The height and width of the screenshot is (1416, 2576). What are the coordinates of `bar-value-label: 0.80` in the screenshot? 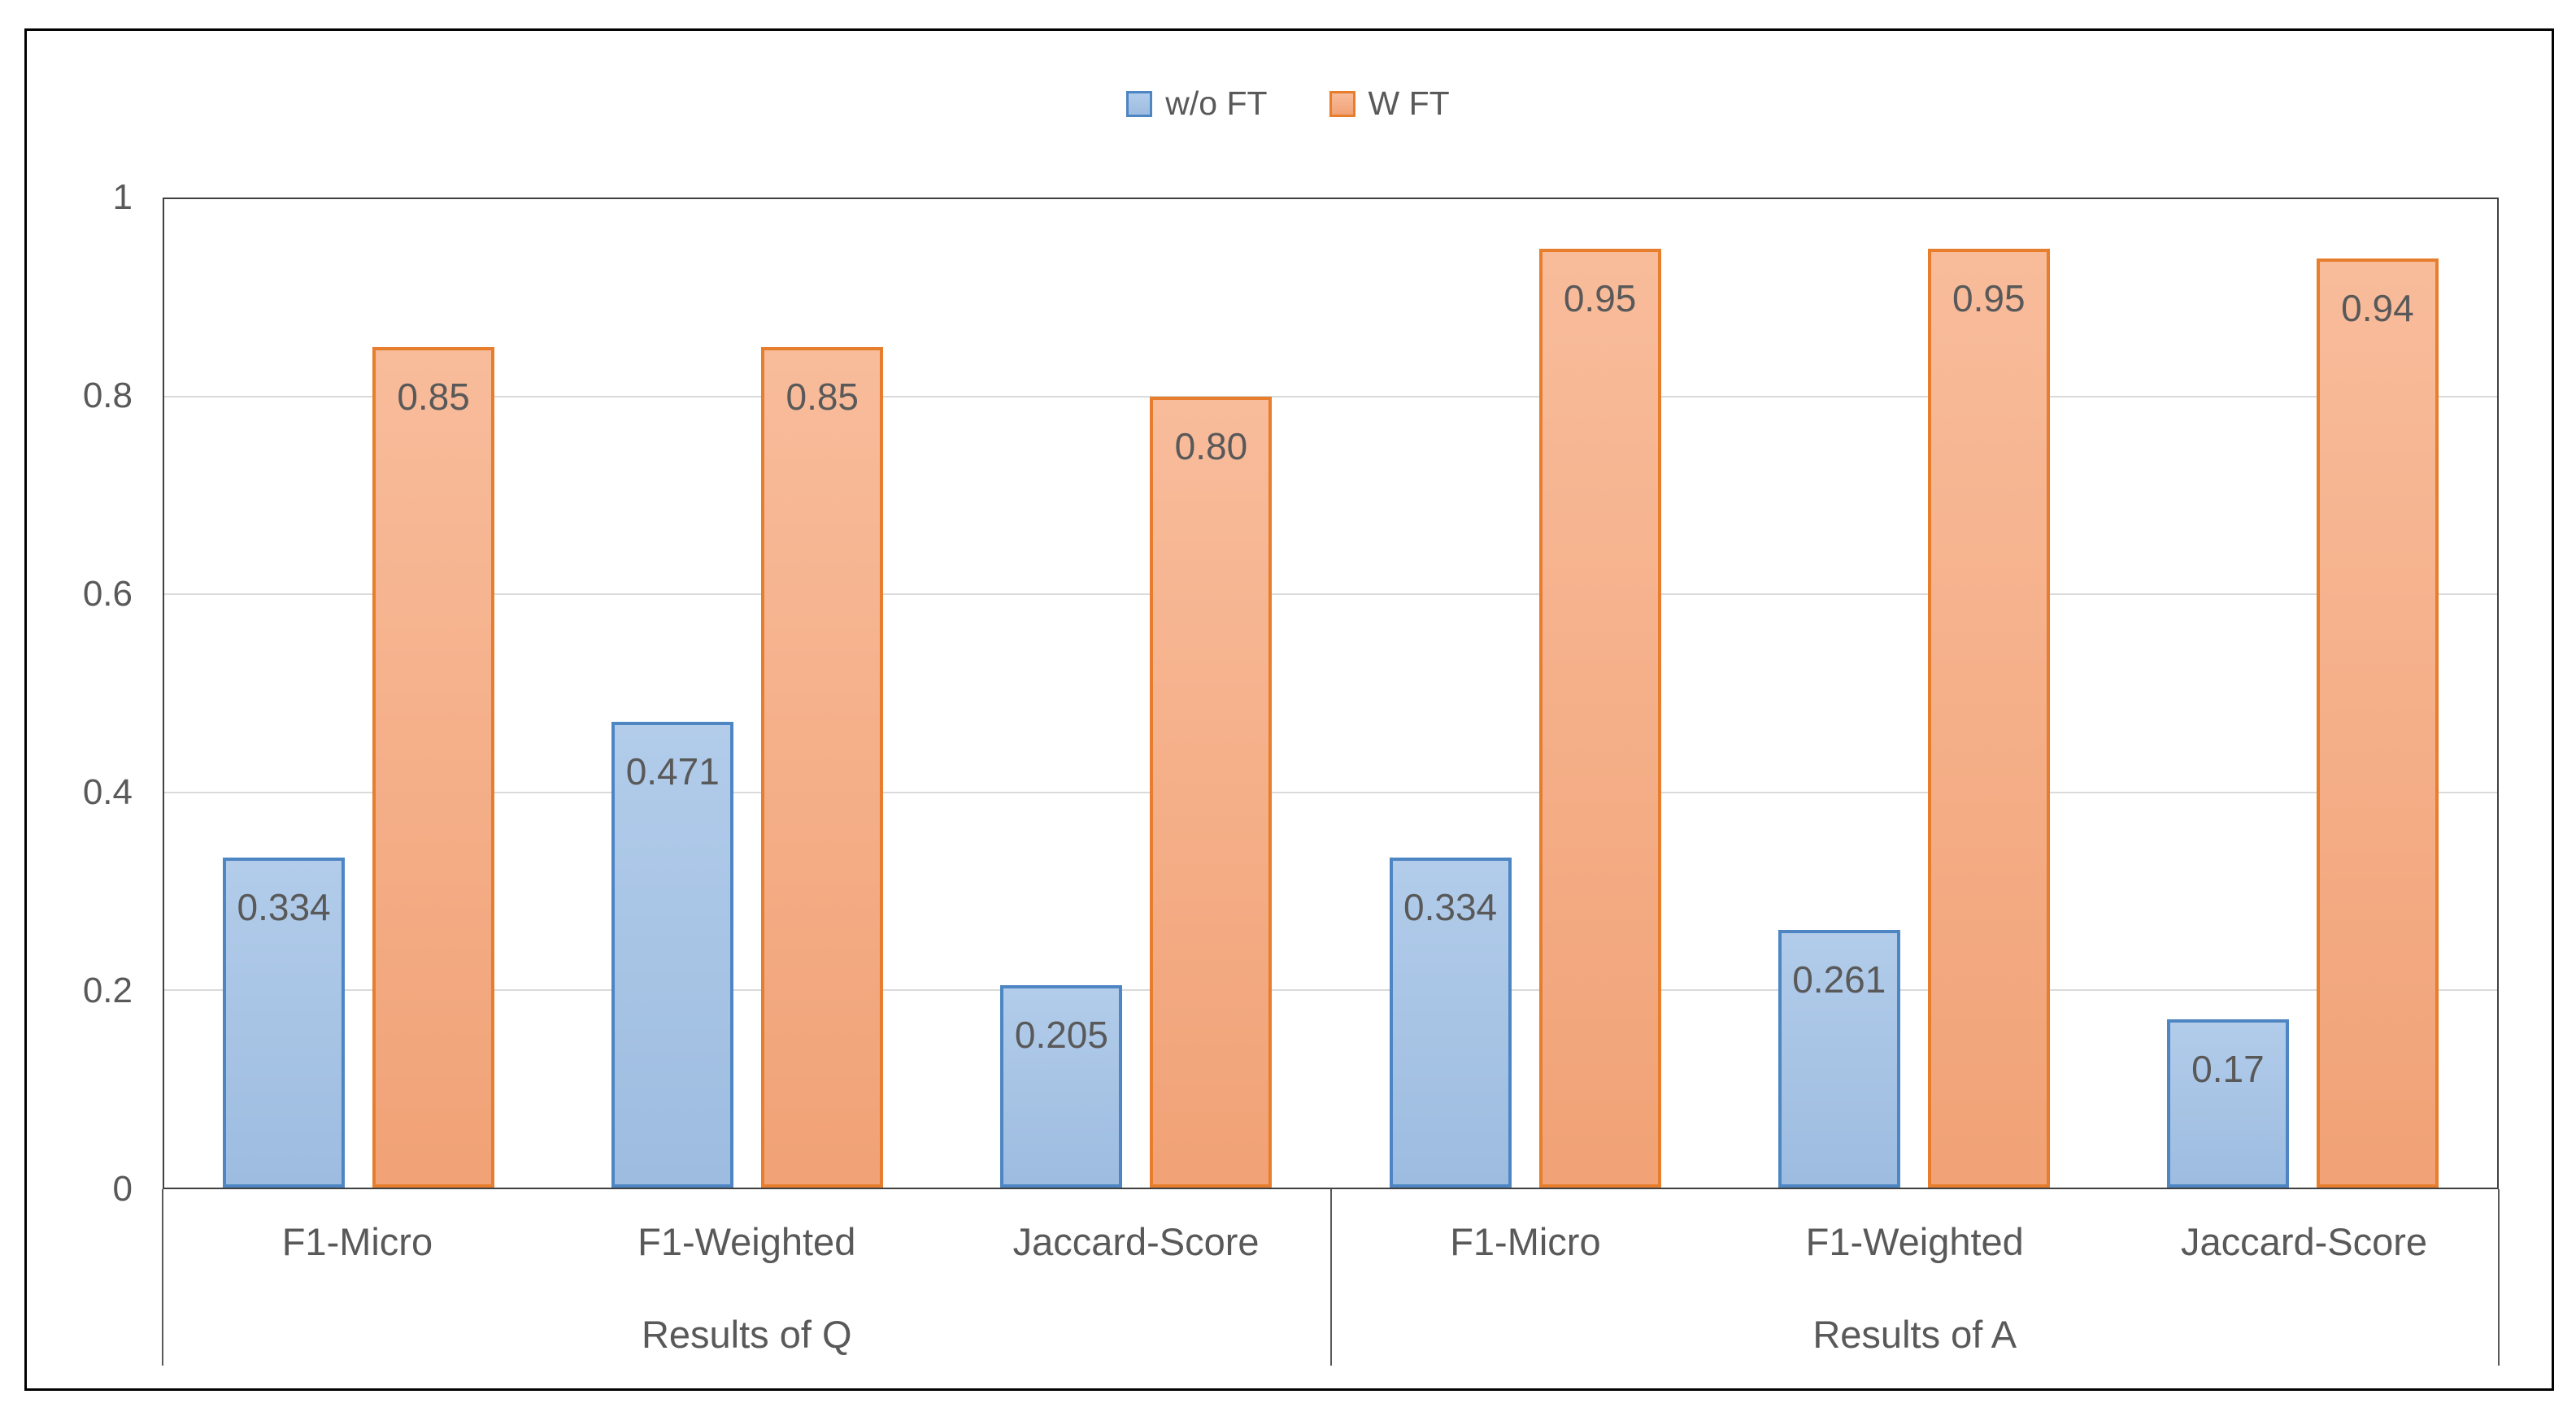 It's located at (1211, 446).